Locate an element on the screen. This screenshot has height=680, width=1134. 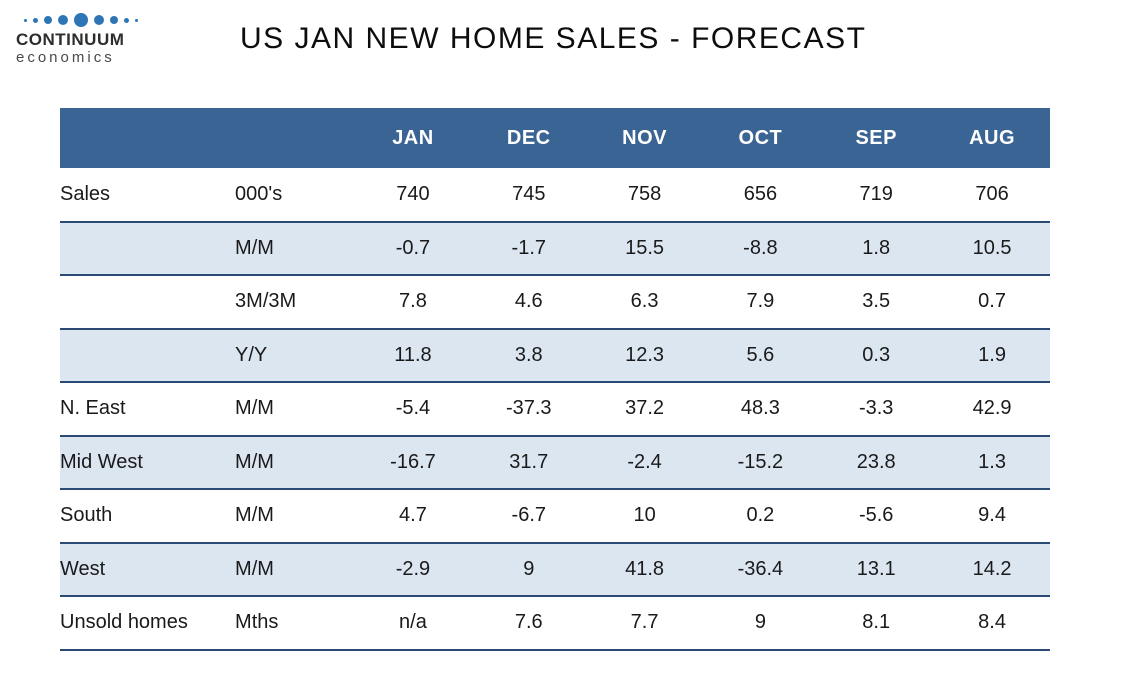
cell-value: -37.3 is located at coordinates (528, 409).